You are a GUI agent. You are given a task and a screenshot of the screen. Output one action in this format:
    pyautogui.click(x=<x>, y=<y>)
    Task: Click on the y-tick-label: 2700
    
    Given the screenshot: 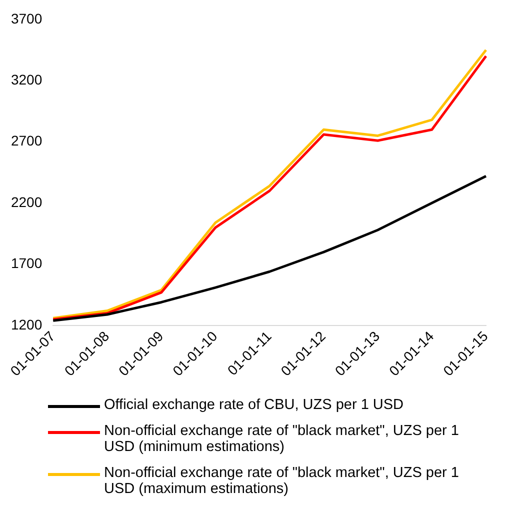 What is the action you would take?
    pyautogui.click(x=26, y=140)
    